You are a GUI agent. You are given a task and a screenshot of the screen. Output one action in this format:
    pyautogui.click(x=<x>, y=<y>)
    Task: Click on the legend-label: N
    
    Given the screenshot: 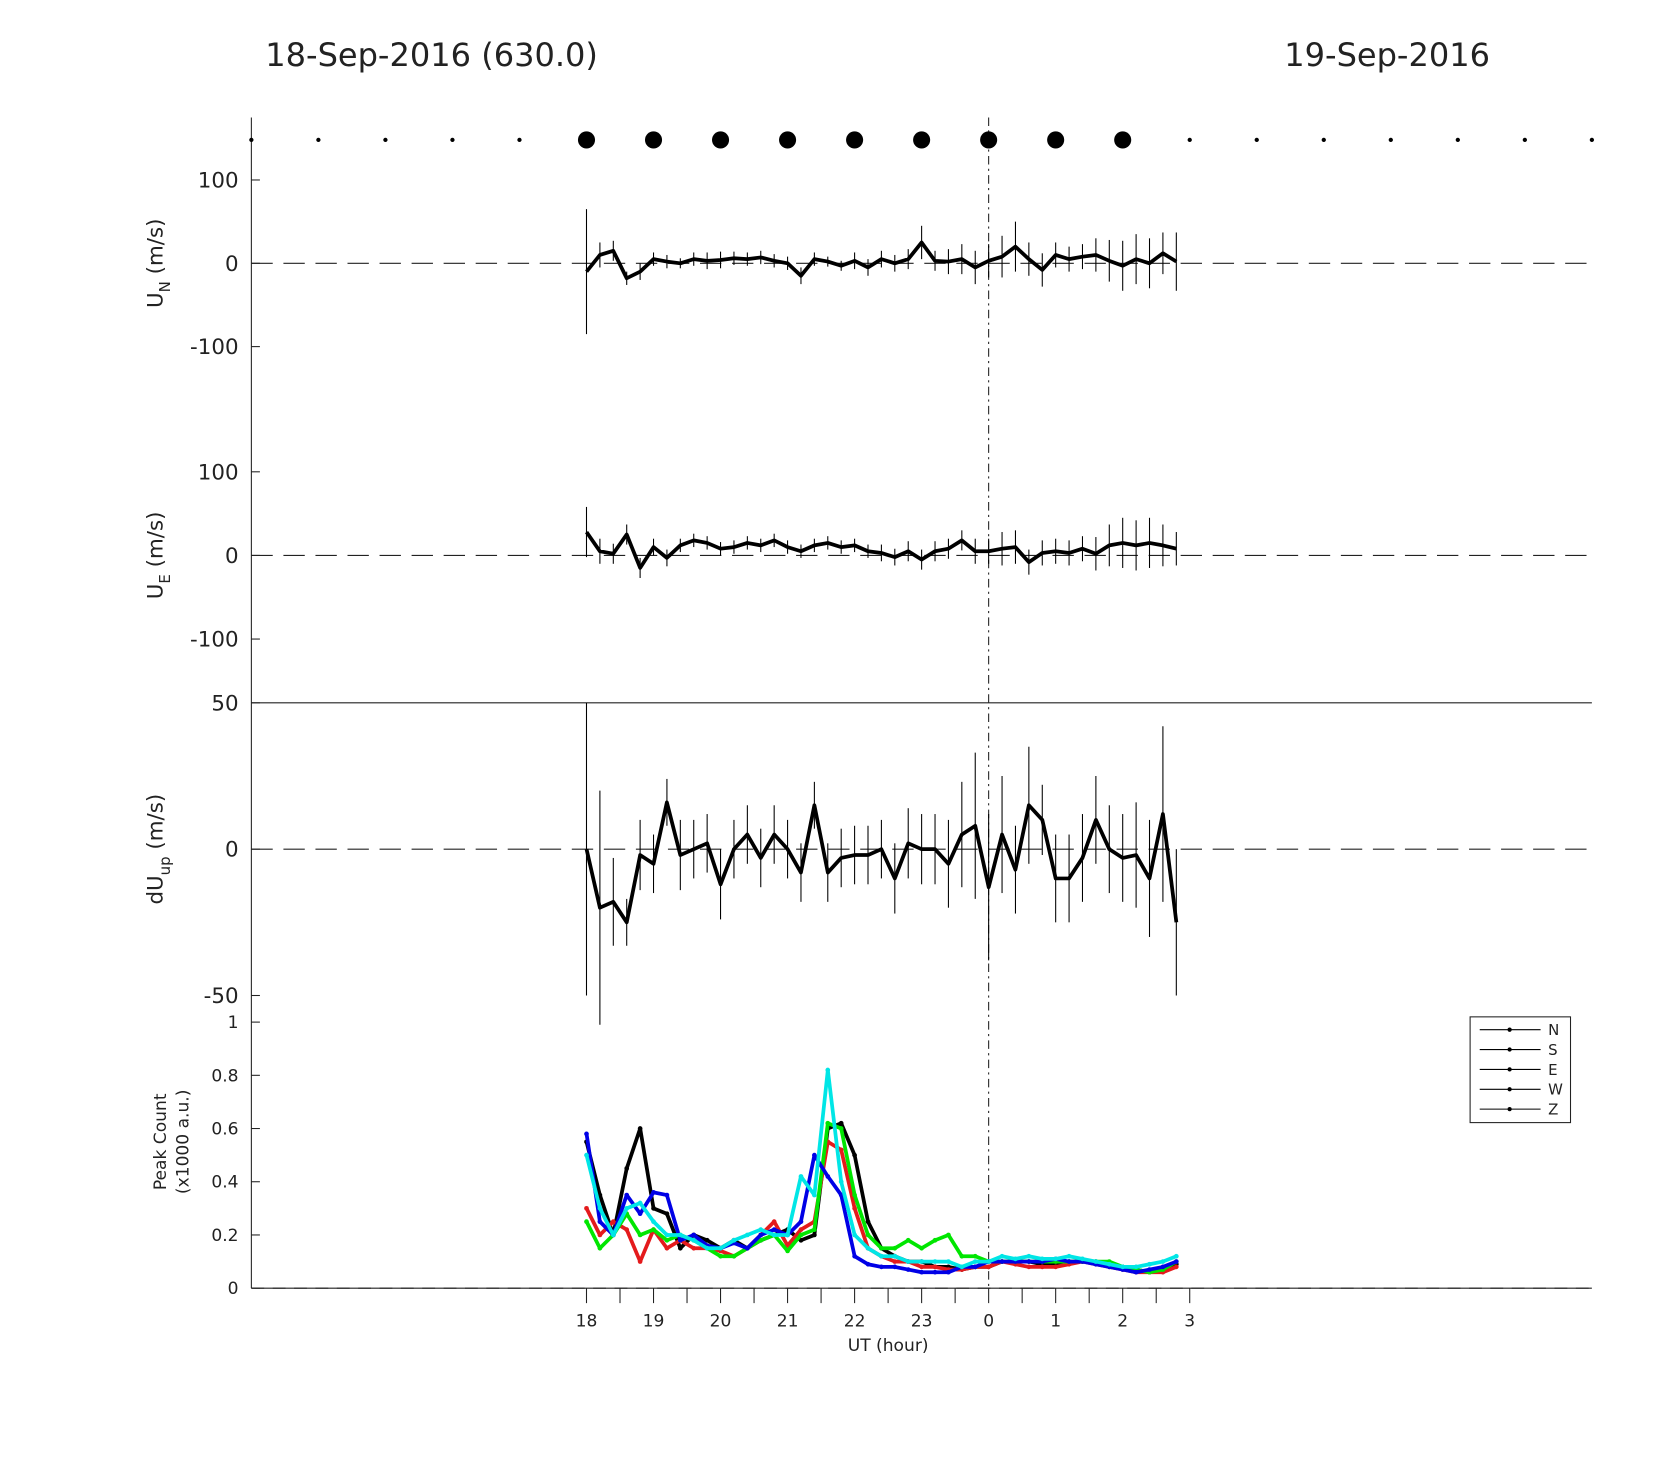 What is the action you would take?
    pyautogui.click(x=1553, y=1030)
    